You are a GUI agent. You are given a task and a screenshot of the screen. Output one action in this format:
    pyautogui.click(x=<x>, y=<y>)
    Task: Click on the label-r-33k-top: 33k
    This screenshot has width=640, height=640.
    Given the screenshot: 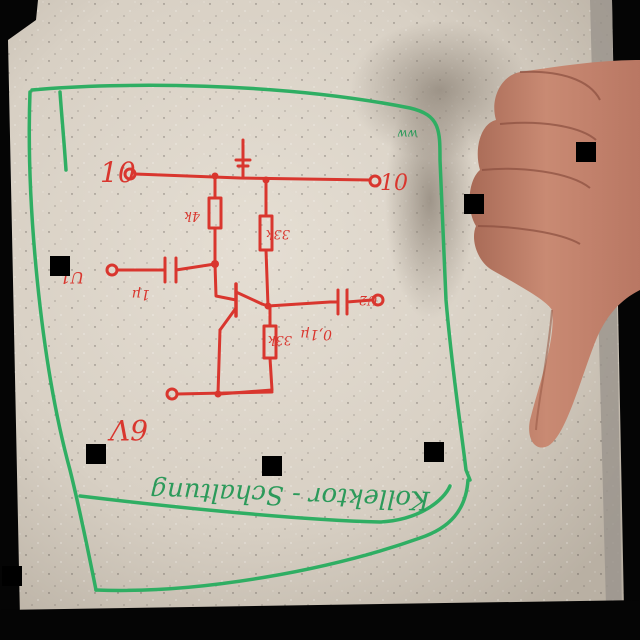 What is the action you would take?
    pyautogui.click(x=277, y=233)
    